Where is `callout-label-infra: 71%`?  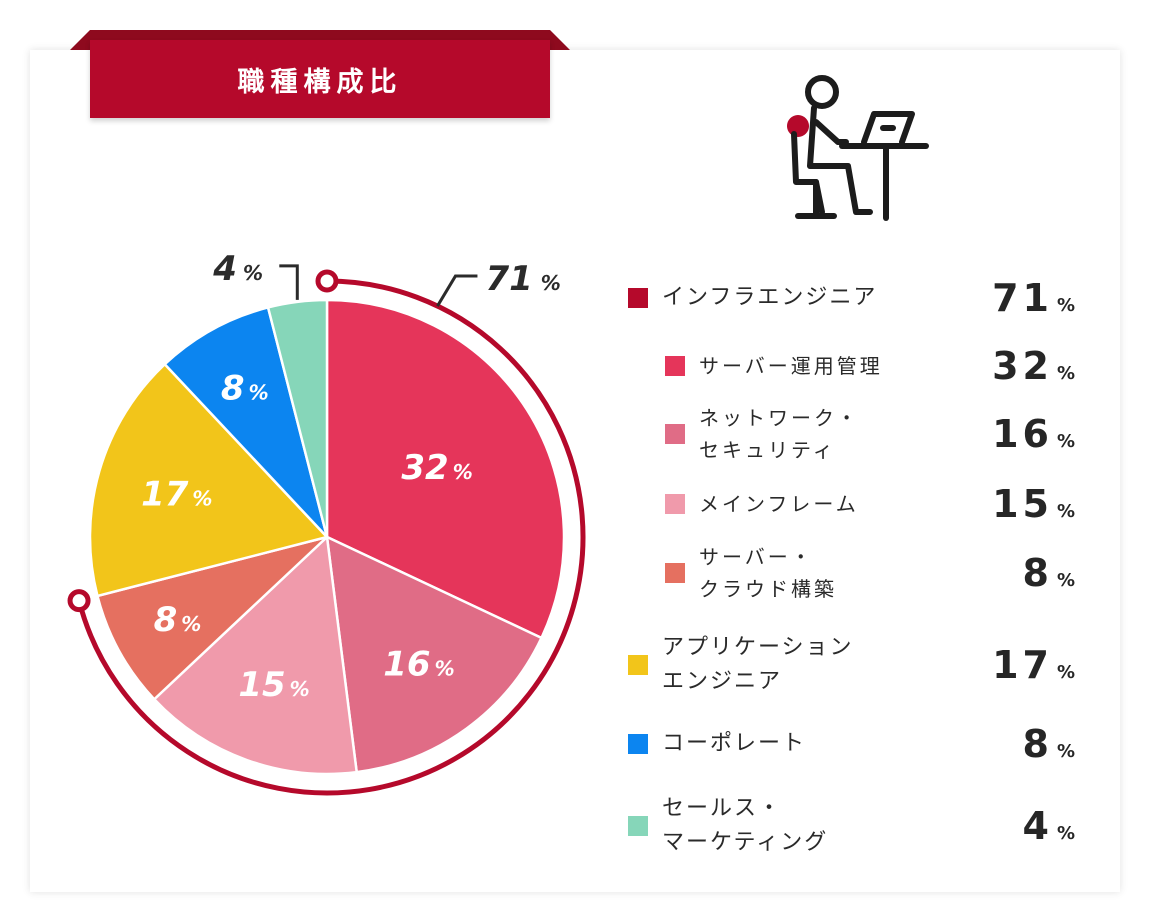 callout-label-infra: 71% is located at coordinates (522, 279).